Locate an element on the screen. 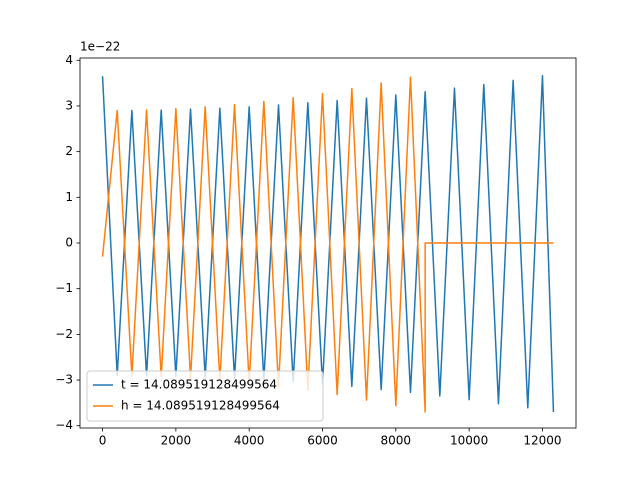 The width and height of the screenshot is (640, 480). x-tick-label: 4000 is located at coordinates (249, 441).